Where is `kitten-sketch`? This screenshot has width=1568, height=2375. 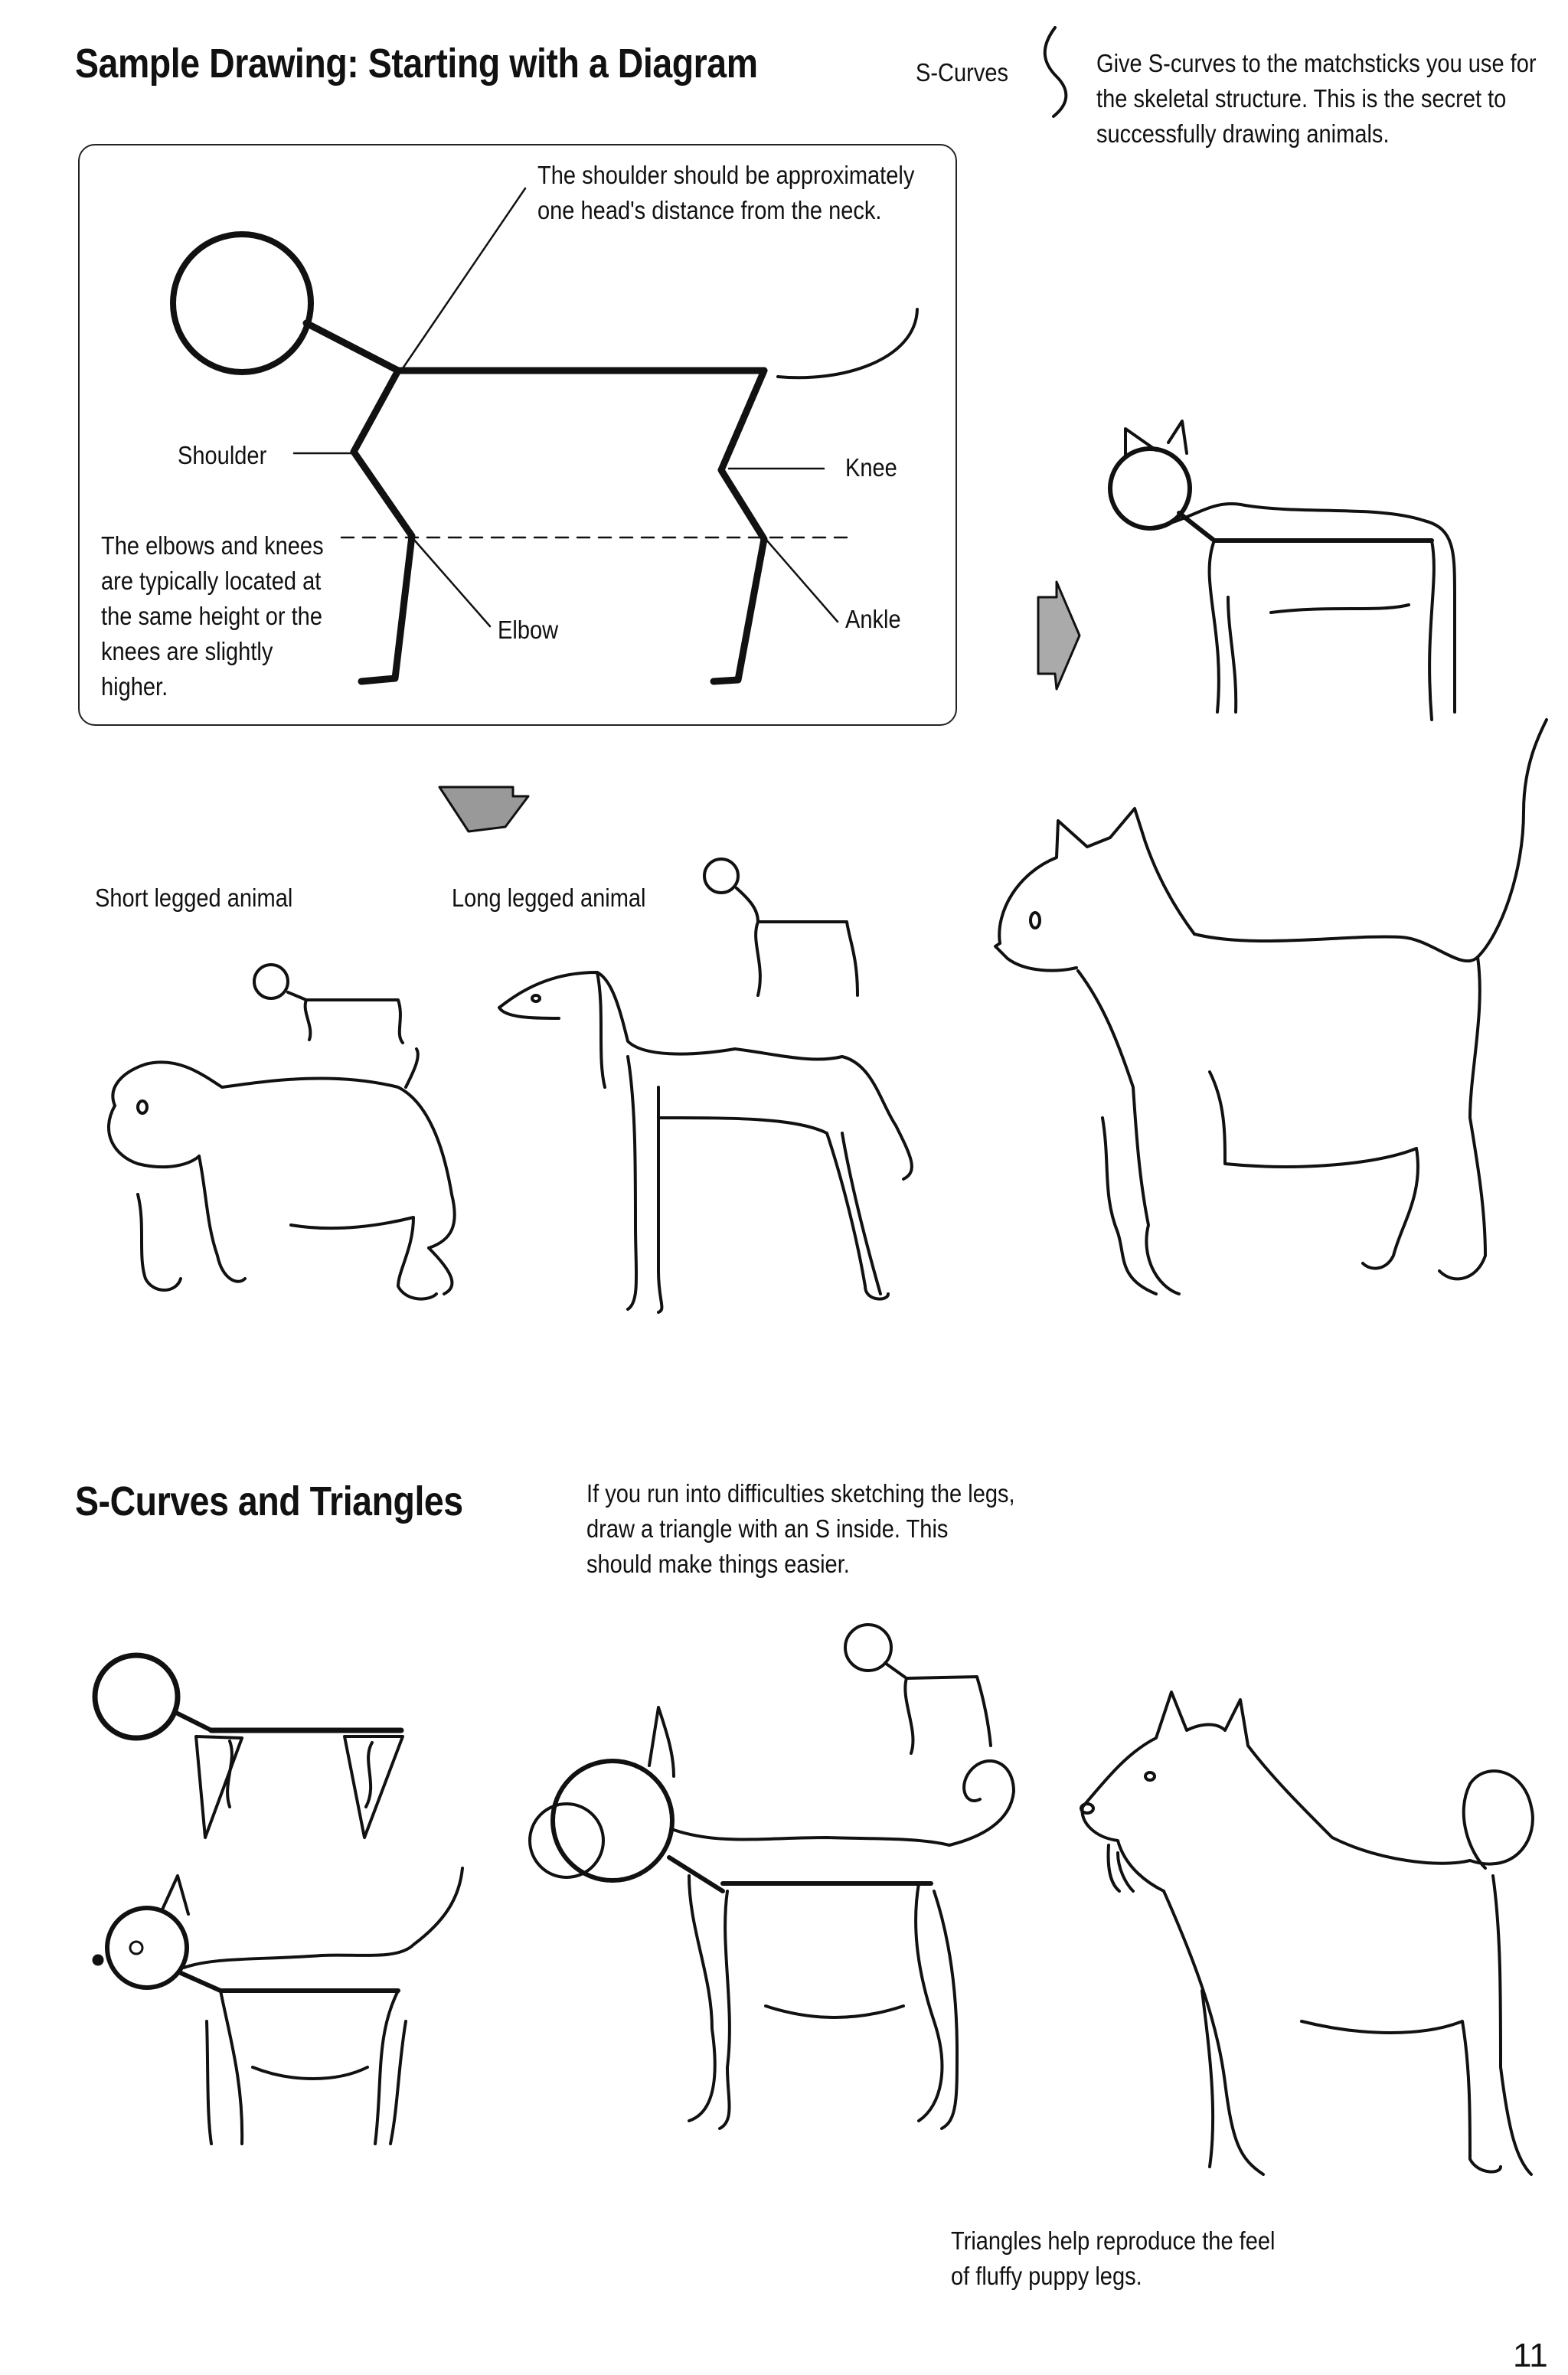 kitten-sketch is located at coordinates (278, 2006).